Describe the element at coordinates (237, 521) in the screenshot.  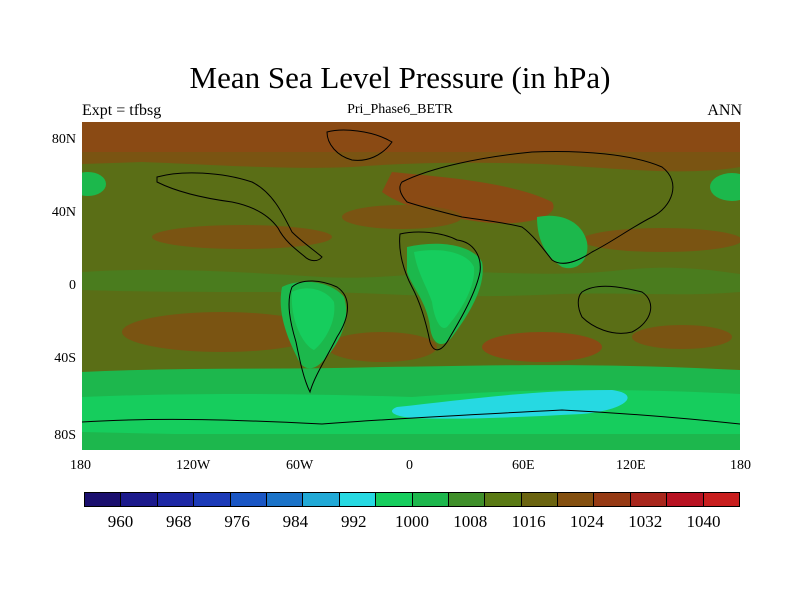
I see `colorbar-label: 976` at that location.